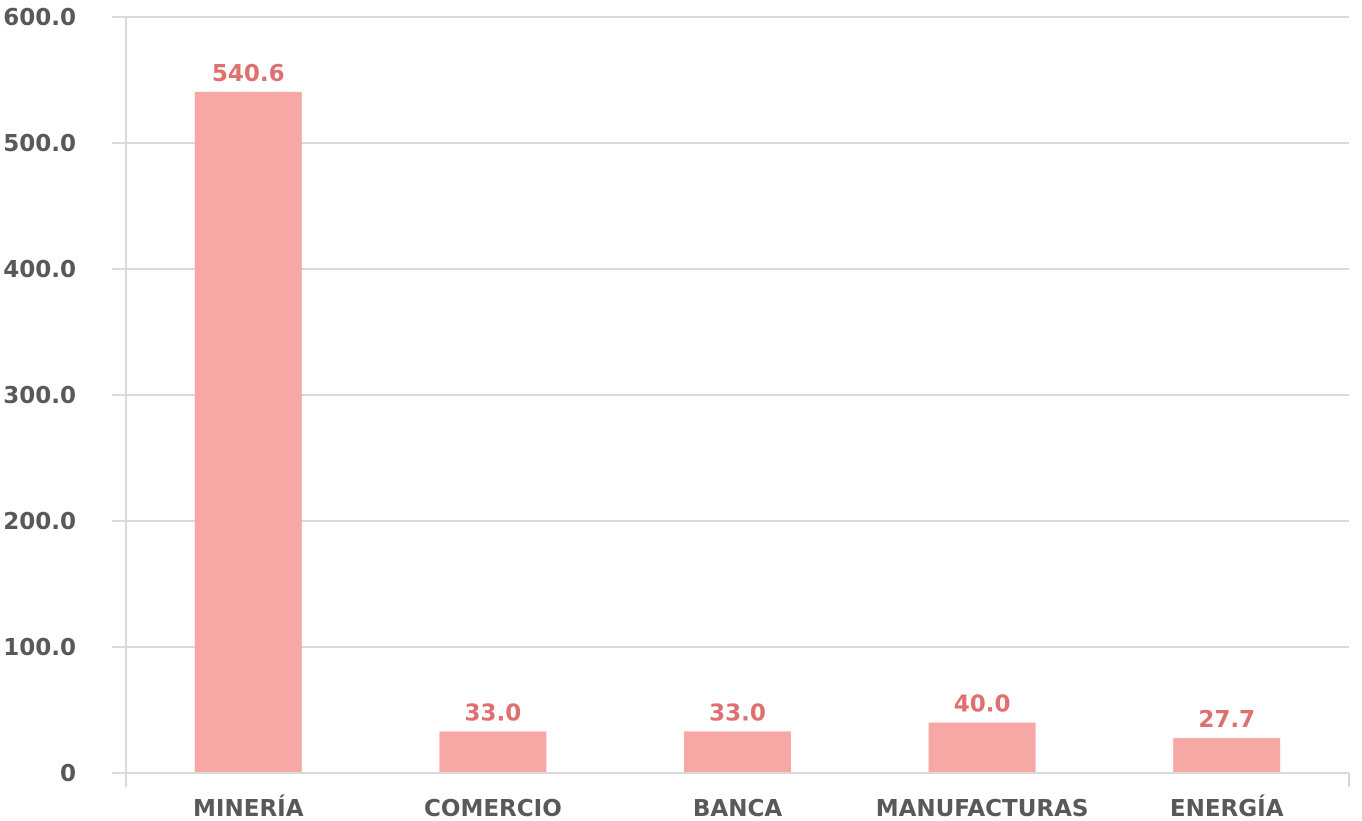  I want to click on x-category-label: MANUFACTURAS, so click(982, 808).